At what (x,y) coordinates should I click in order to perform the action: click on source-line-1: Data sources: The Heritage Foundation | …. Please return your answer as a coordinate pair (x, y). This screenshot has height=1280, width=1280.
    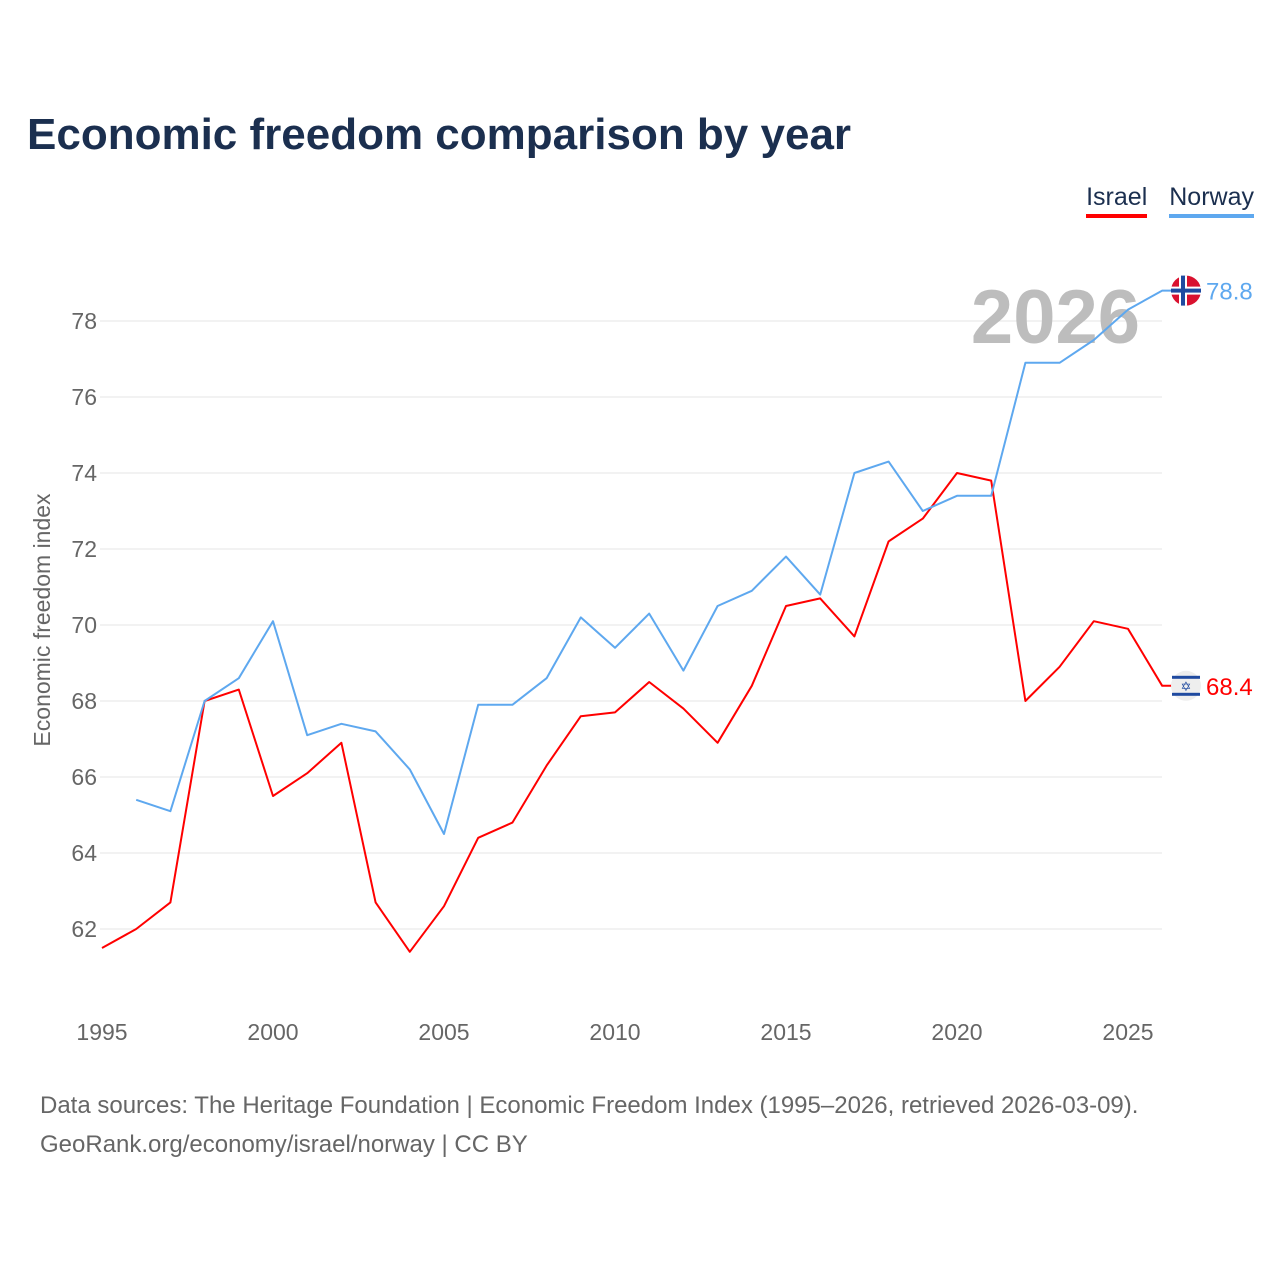
    Looking at the image, I should click on (589, 1105).